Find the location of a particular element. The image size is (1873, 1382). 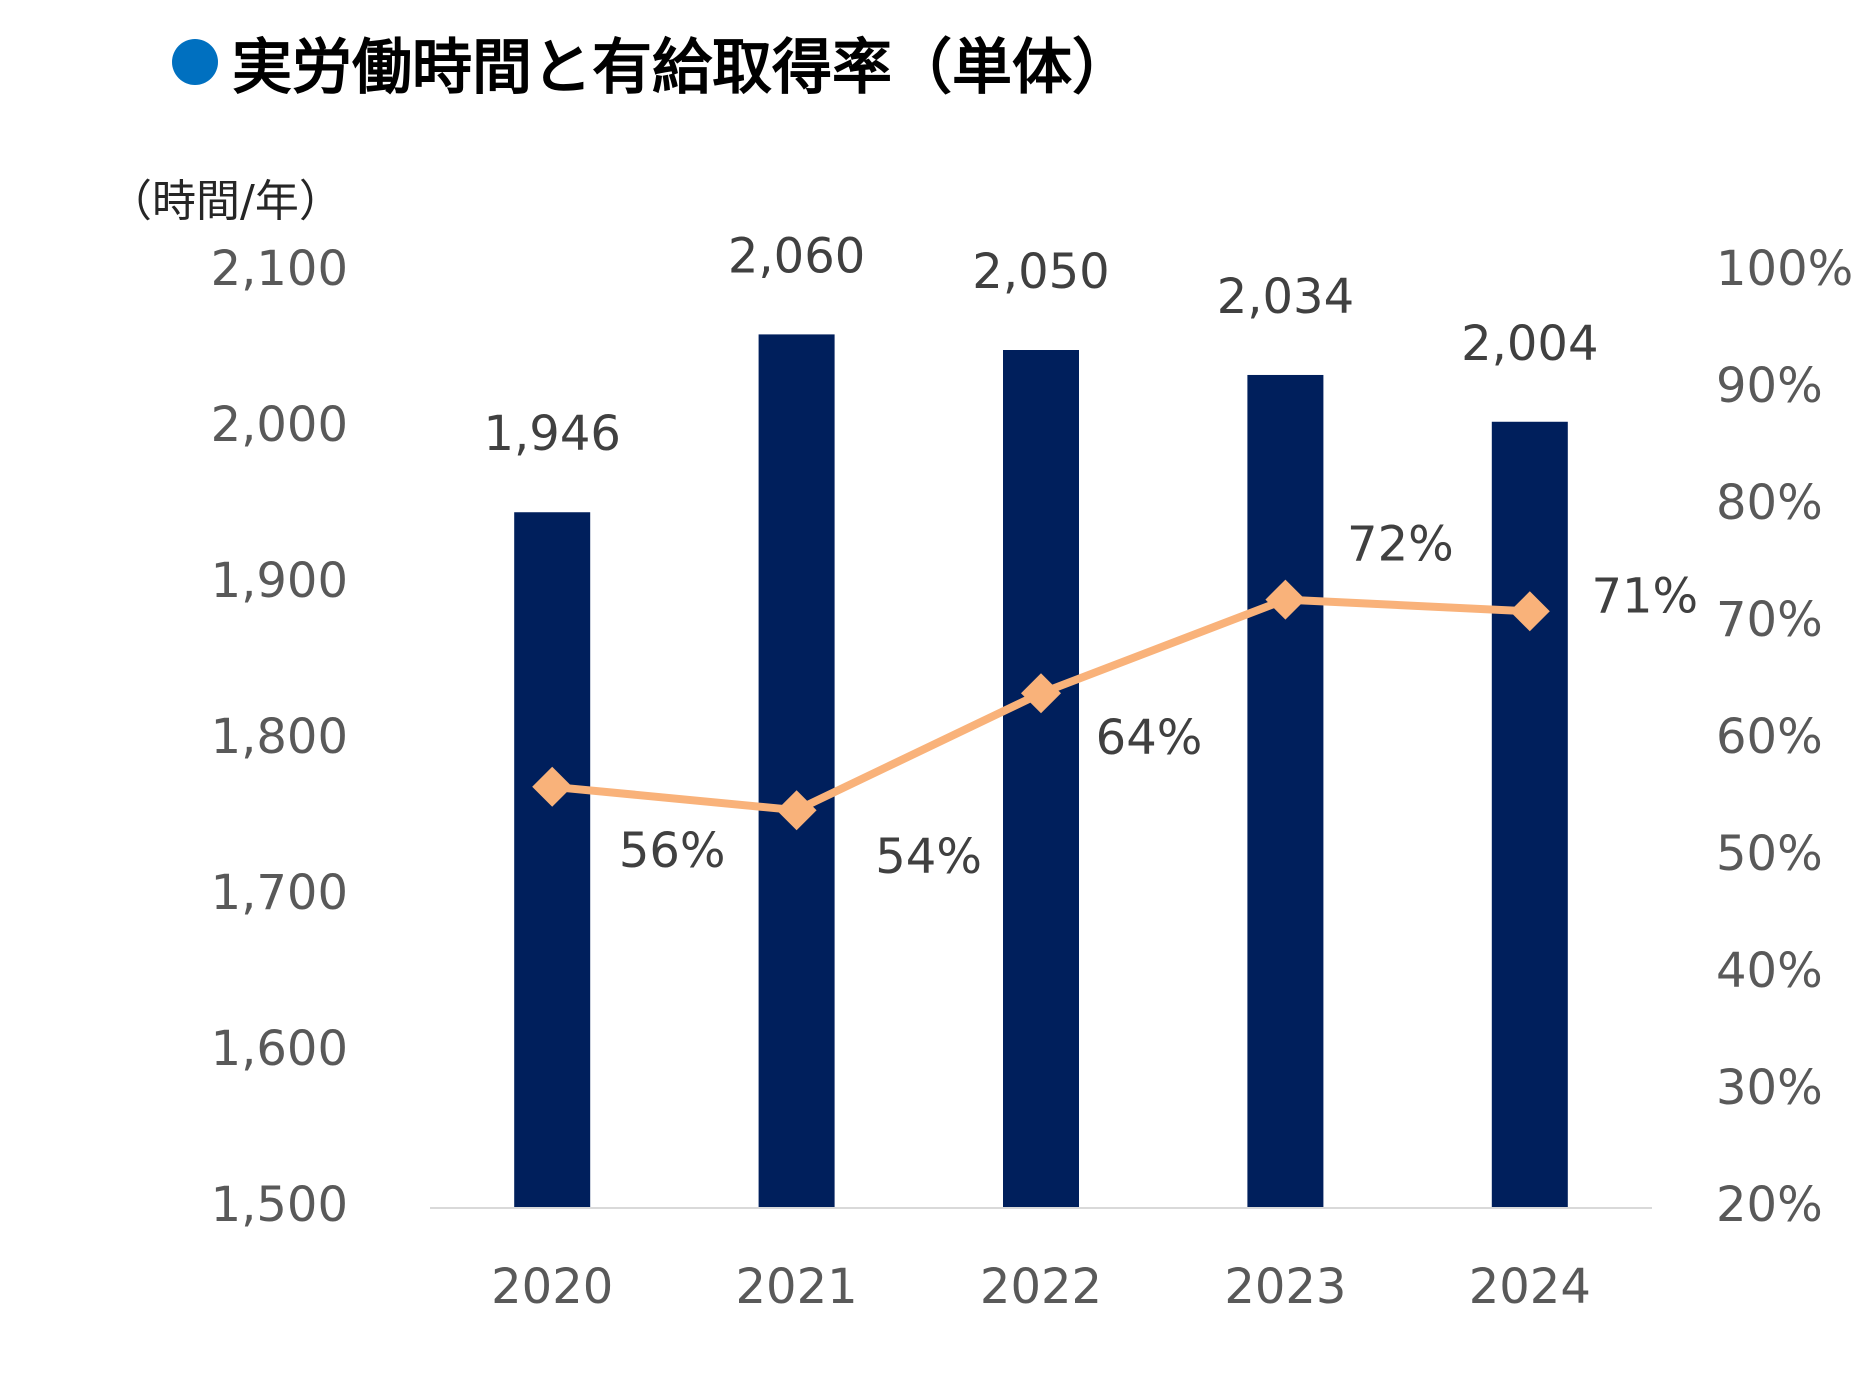

y-right-tick-label: 30% is located at coordinates (1769, 1088).